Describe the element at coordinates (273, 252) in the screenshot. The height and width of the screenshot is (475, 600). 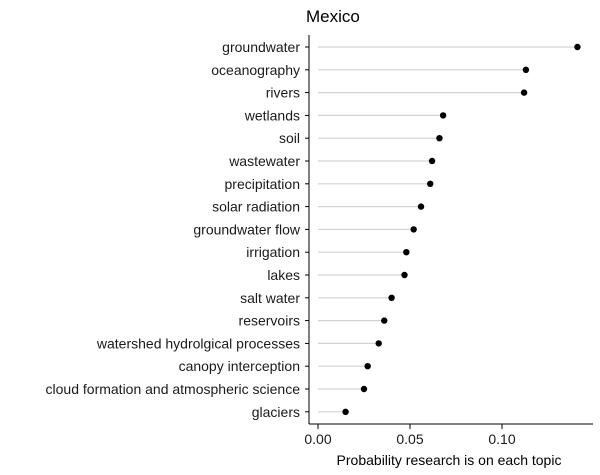
I see `category-label: irrigation` at that location.